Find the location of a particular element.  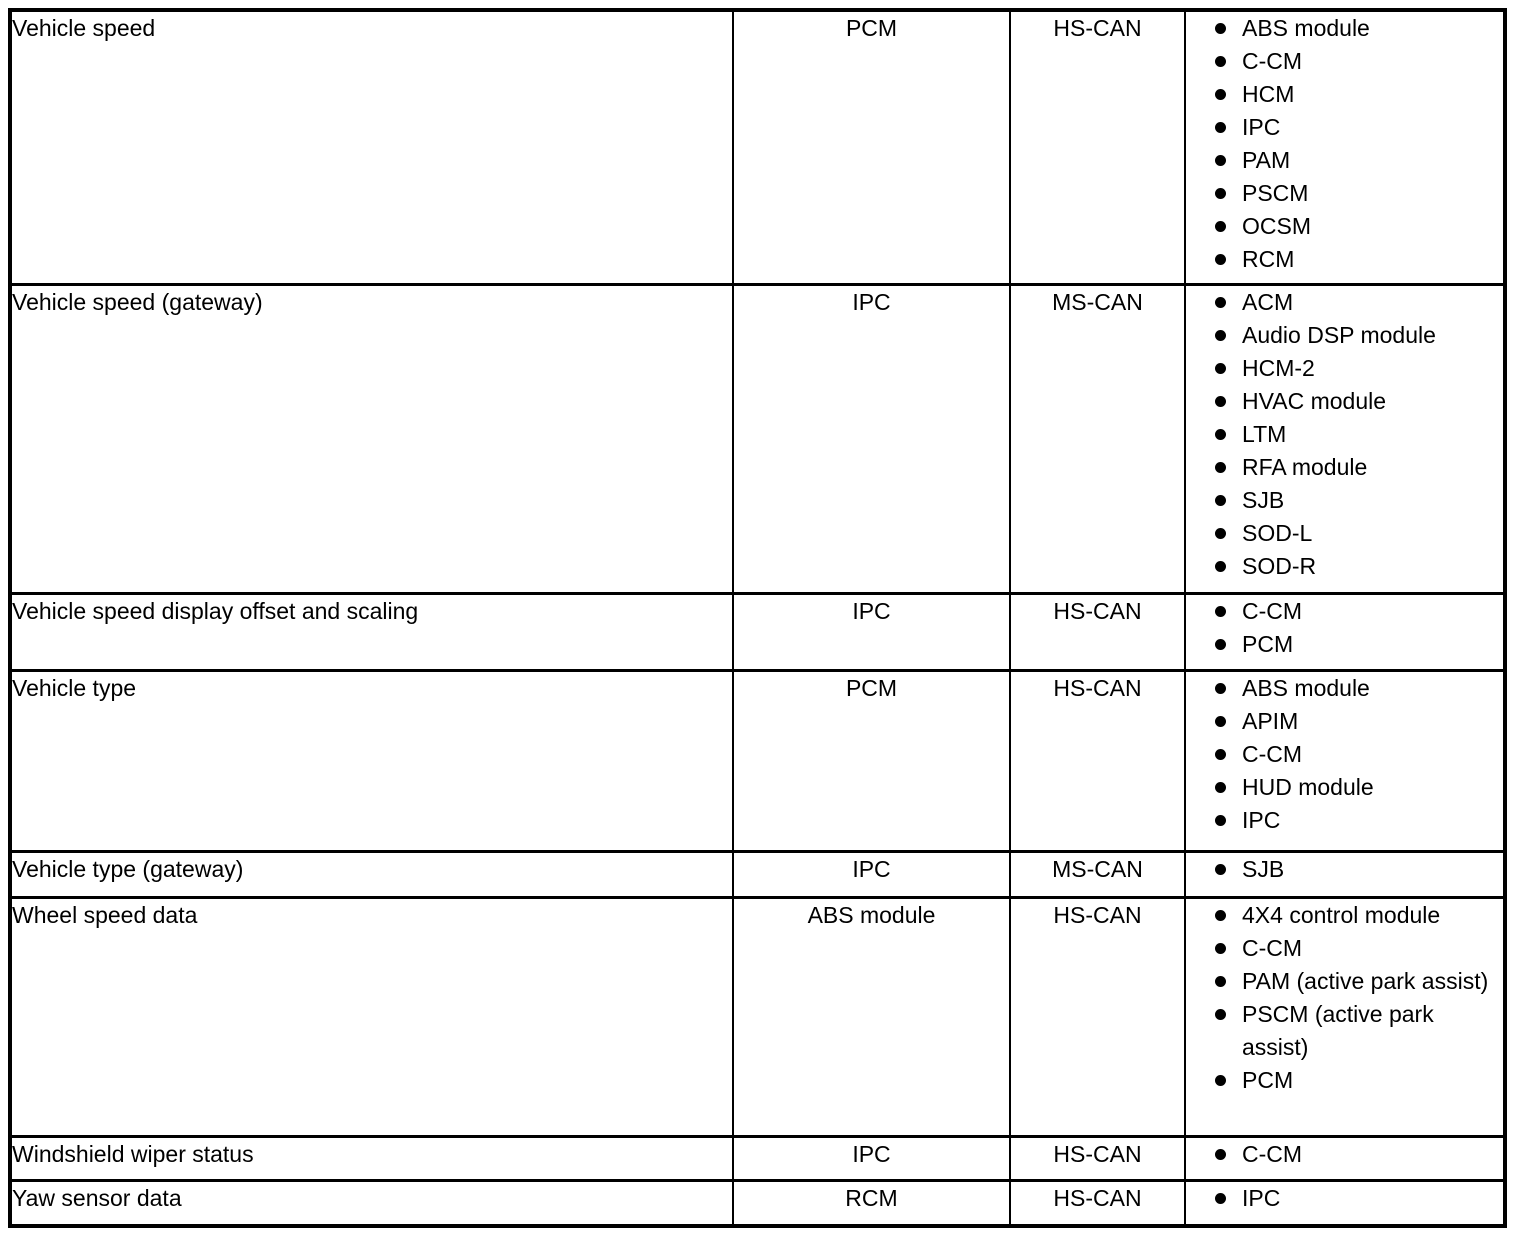

receiving-modules-cell: IPC is located at coordinates (1345, 1203).